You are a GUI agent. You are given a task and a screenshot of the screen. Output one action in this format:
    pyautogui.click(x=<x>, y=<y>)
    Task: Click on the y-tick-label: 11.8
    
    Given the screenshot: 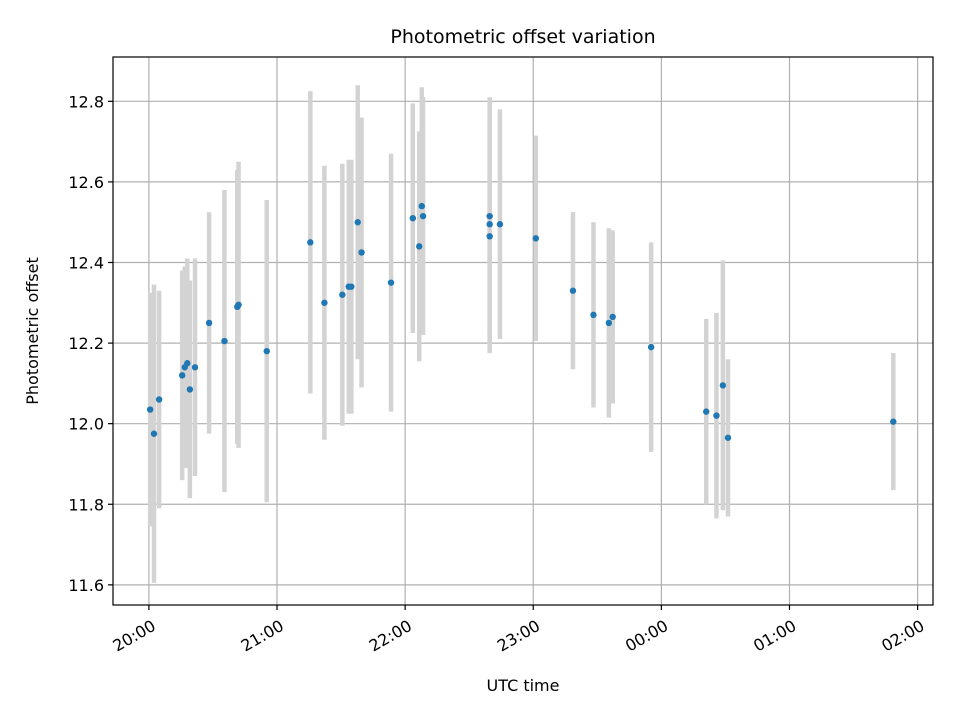 What is the action you would take?
    pyautogui.click(x=86, y=504)
    